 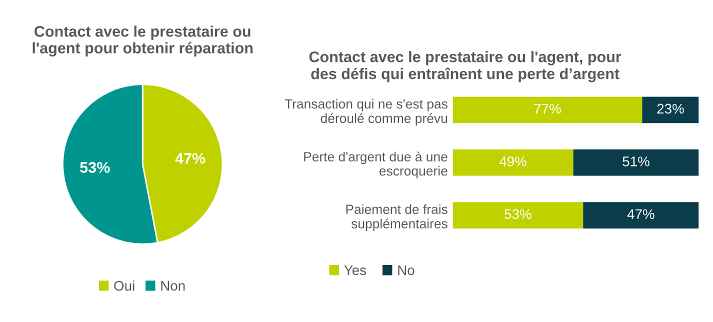 I want to click on data-label: 77%, so click(x=547, y=109).